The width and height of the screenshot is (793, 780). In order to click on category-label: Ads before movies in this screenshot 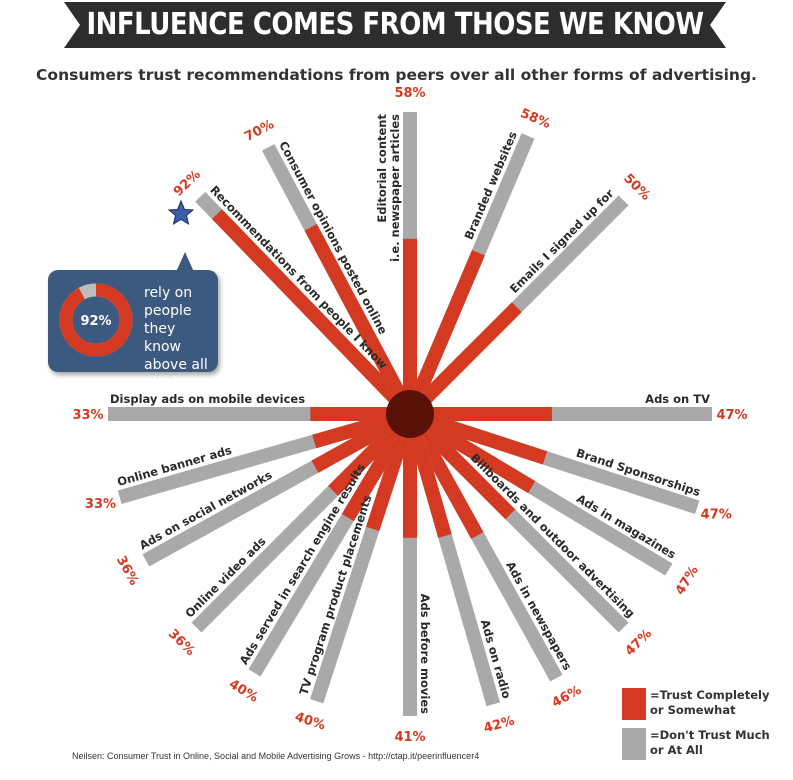, I will do `click(425, 654)`.